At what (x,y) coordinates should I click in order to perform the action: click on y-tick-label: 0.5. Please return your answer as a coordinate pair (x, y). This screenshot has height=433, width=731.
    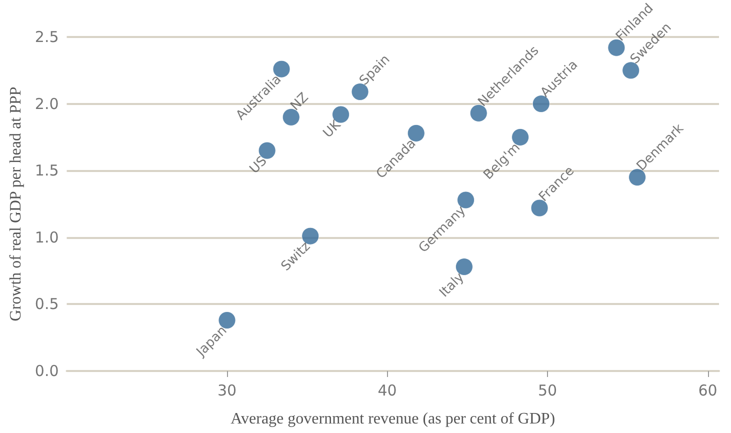
    Looking at the image, I should click on (46, 304).